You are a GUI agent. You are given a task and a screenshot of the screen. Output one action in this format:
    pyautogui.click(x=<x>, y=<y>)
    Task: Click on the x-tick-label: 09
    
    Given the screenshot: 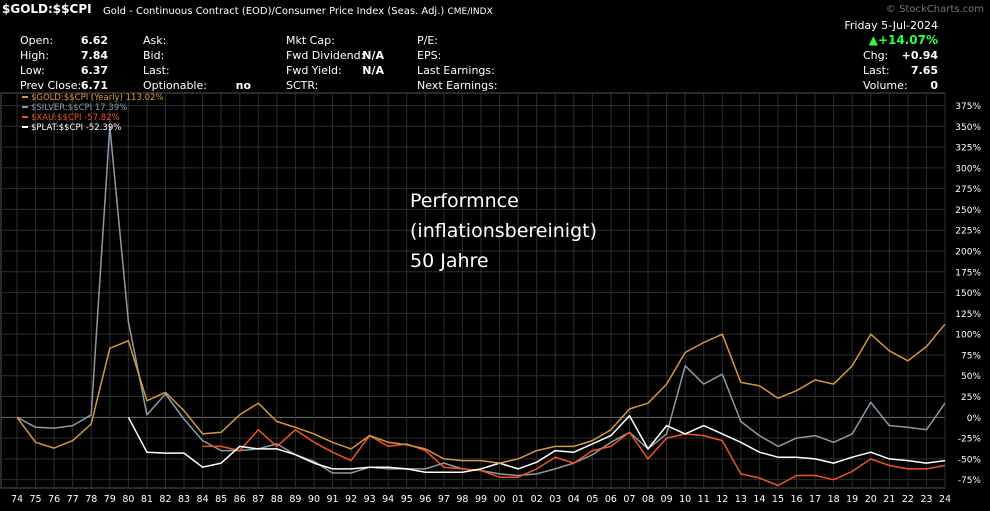 What is the action you would take?
    pyautogui.click(x=667, y=499)
    